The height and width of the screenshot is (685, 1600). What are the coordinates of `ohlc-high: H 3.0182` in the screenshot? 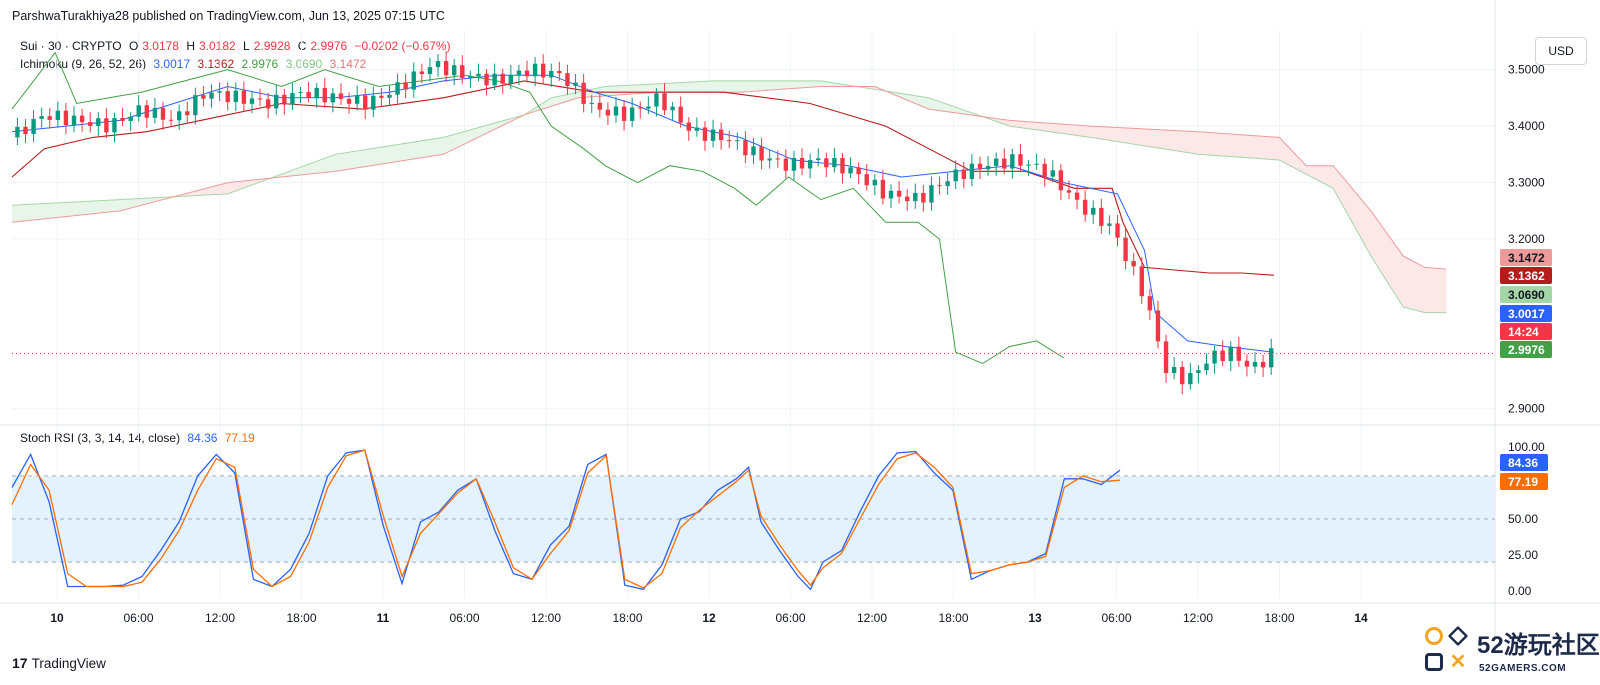 It's located at (211, 46).